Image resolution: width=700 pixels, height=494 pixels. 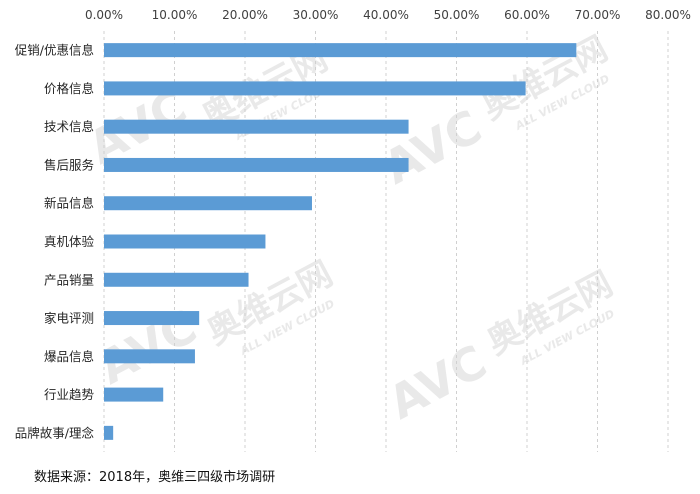 What do you see at coordinates (69, 164) in the screenshot?
I see `category-label-3: 售后服务` at bounding box center [69, 164].